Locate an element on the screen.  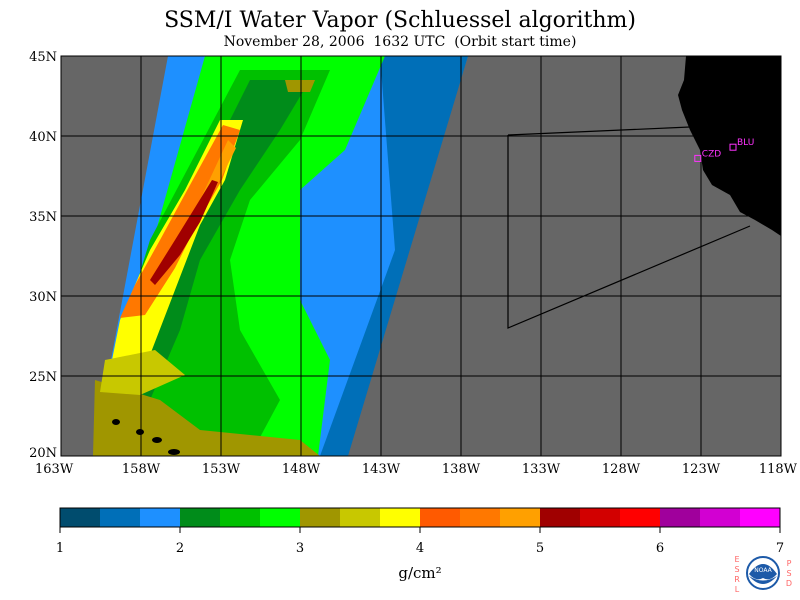
lat-tick-label: 25N is located at coordinates (43, 377).